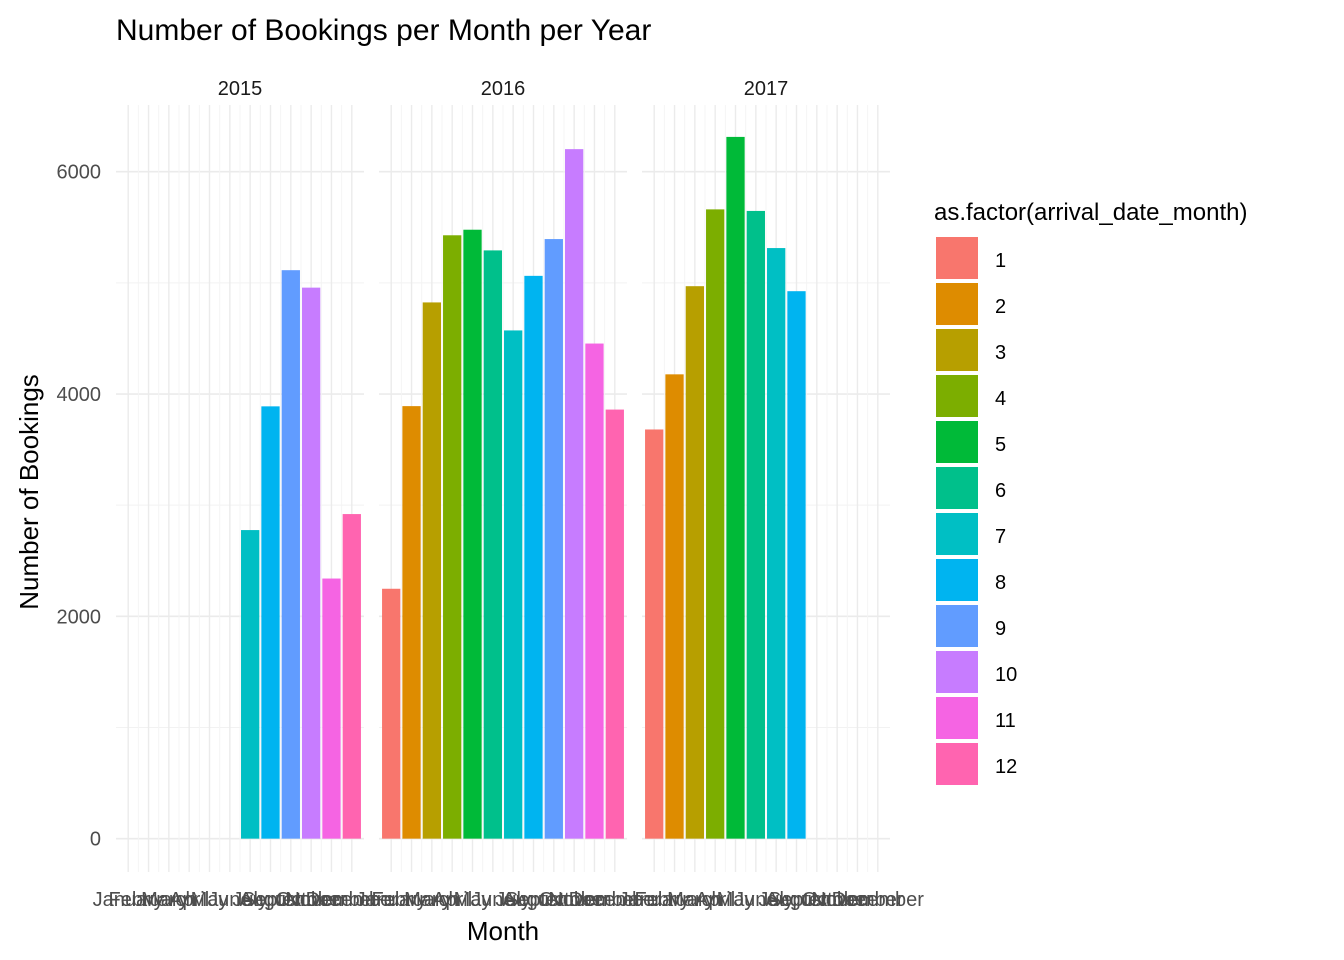 The width and height of the screenshot is (1344, 960). Describe the element at coordinates (674, 606) in the screenshot. I see `bar-2017-feb` at that location.